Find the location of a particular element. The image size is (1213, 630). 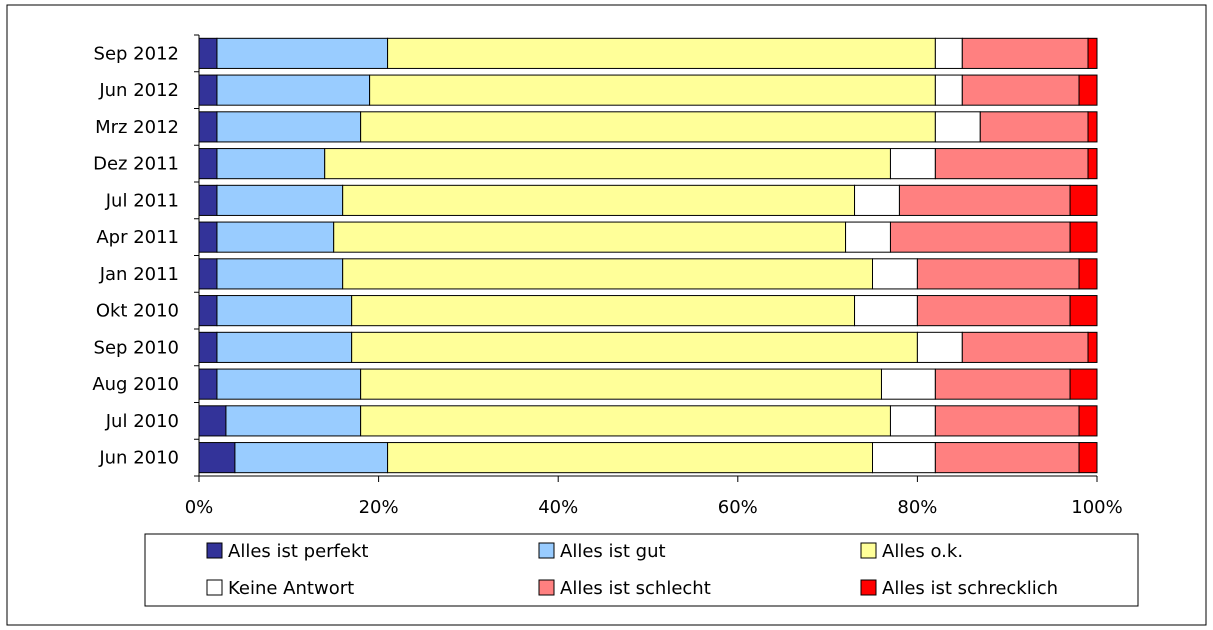

y-tick-label: Jun 2010 is located at coordinates (138, 458).